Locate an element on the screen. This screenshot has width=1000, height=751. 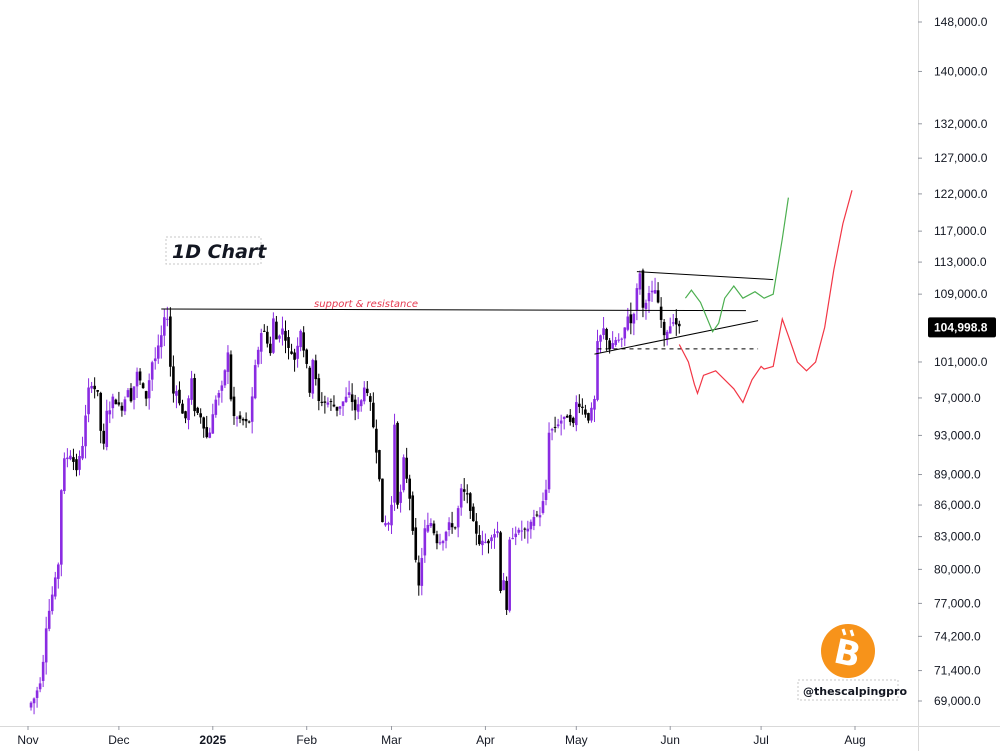
watermark-handle-box: @thescalpingpro is located at coordinates (852, 690).